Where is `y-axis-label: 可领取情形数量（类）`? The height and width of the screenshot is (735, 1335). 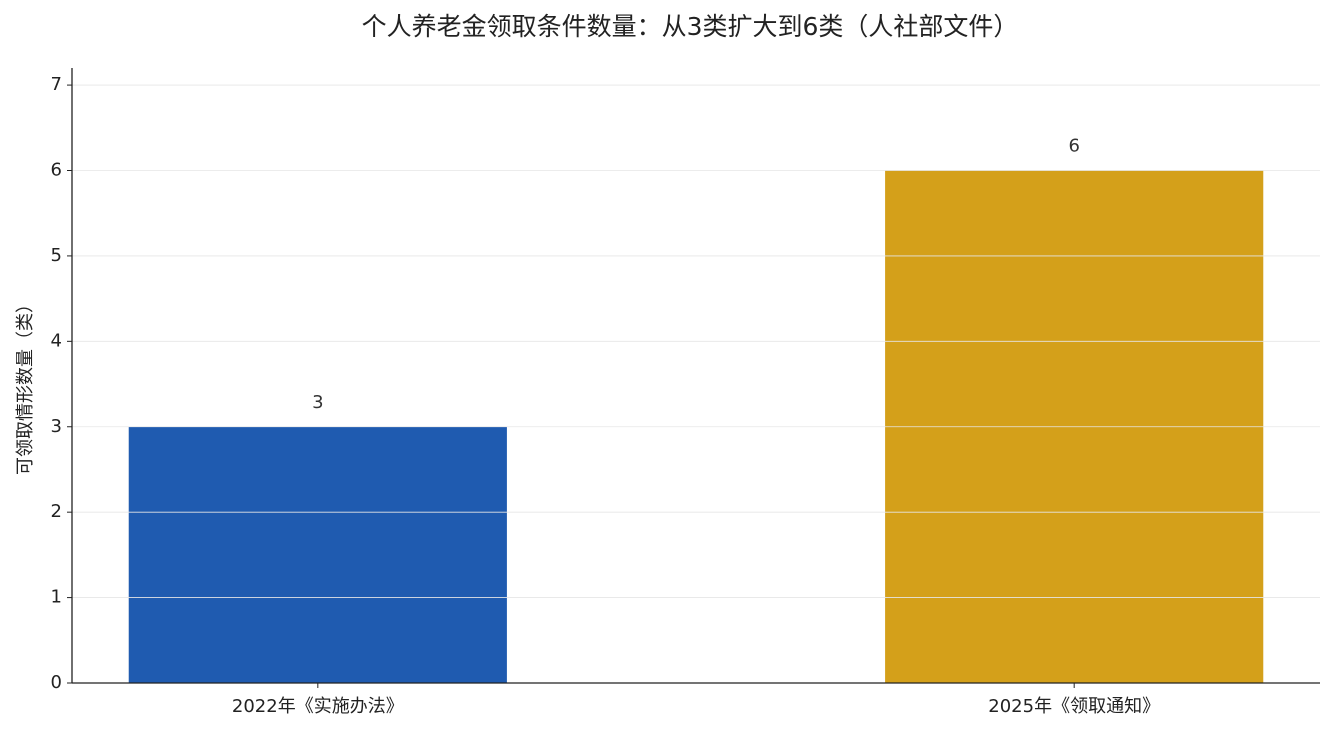 y-axis-label: 可领取情形数量（类） is located at coordinates (25, 385).